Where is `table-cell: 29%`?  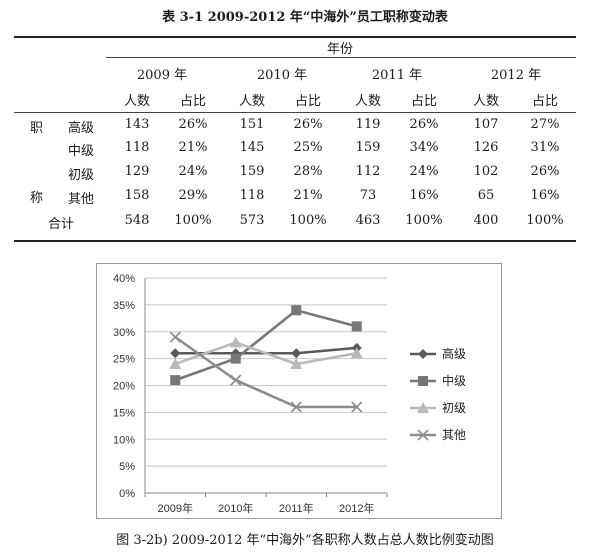 table-cell: 29% is located at coordinates (193, 195).